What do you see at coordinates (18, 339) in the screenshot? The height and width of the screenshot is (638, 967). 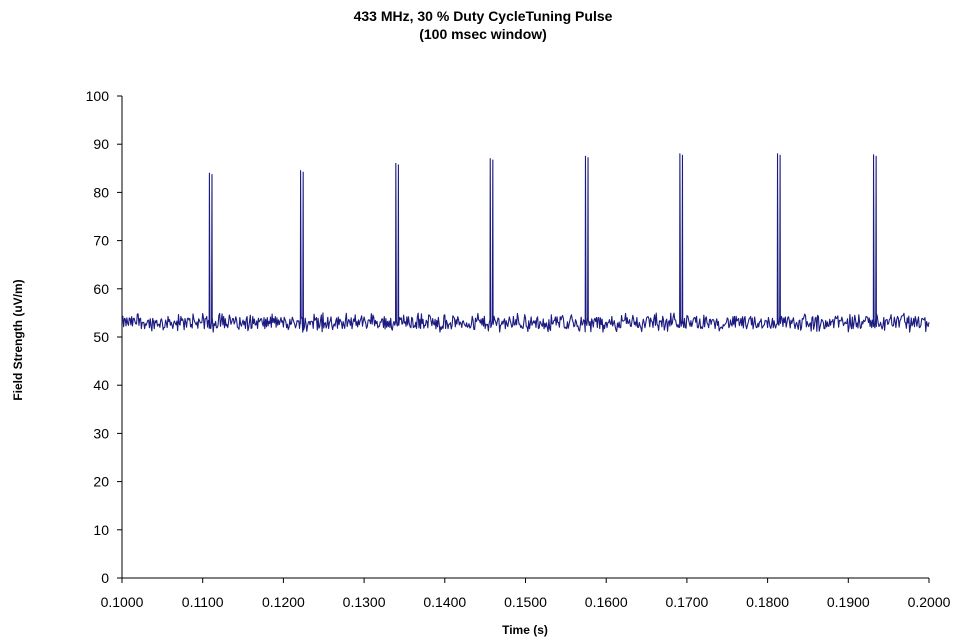 I see `y-axis-label: Field Strength (uV/m)` at bounding box center [18, 339].